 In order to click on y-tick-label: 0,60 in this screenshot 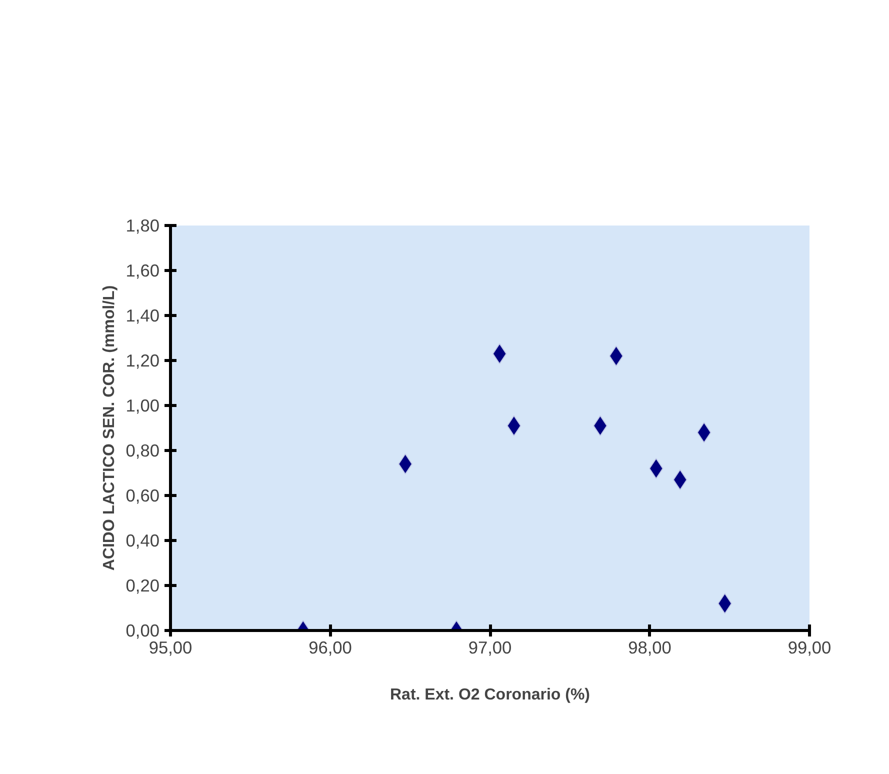, I will do `click(143, 496)`.